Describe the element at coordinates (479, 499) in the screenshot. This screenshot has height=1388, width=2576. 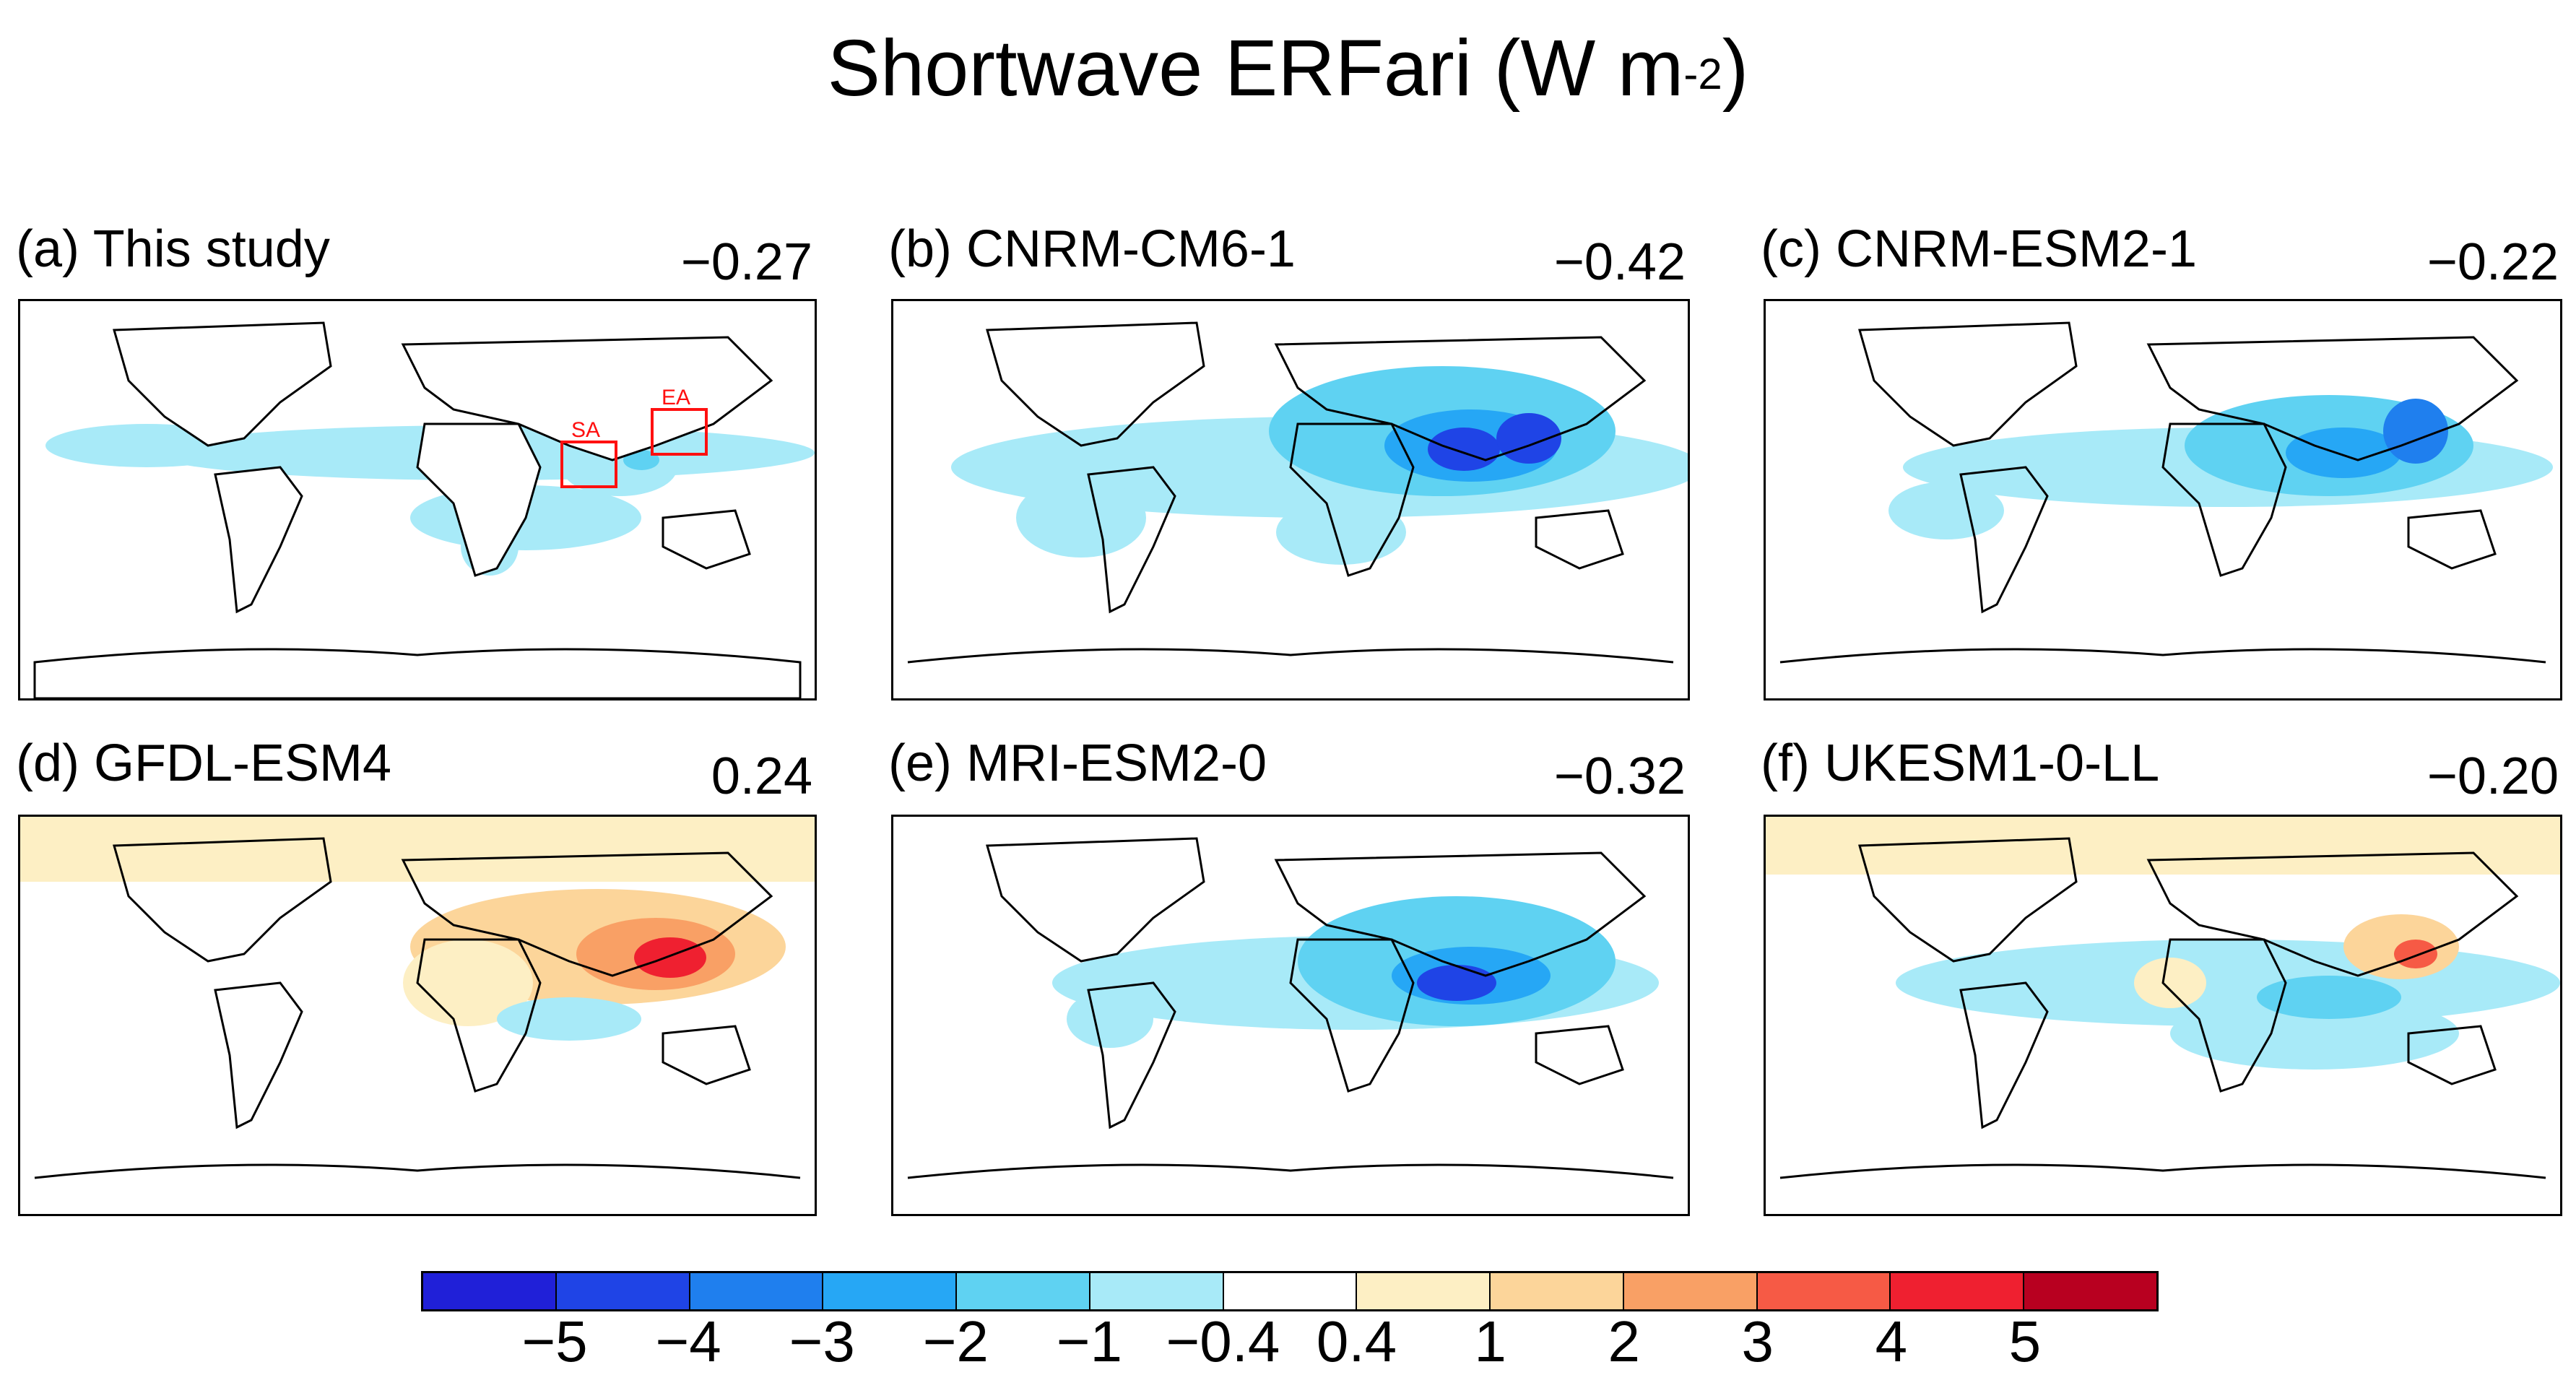
I see `land-africa` at that location.